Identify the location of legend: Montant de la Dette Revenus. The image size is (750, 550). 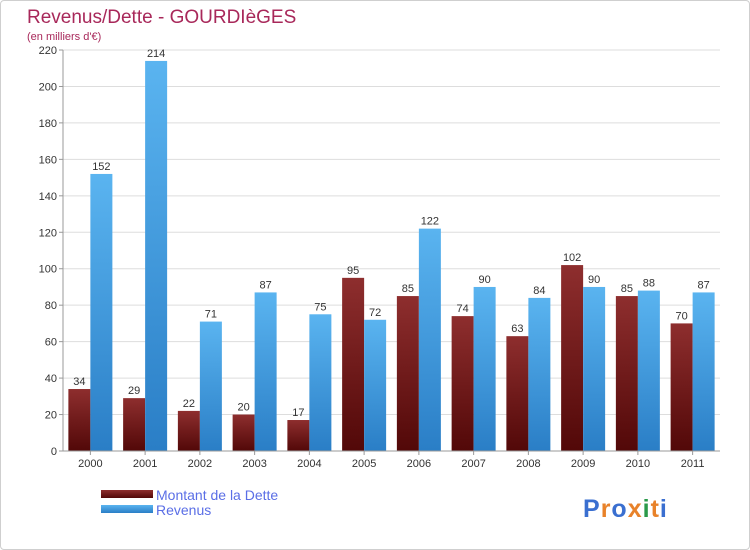
(189, 502).